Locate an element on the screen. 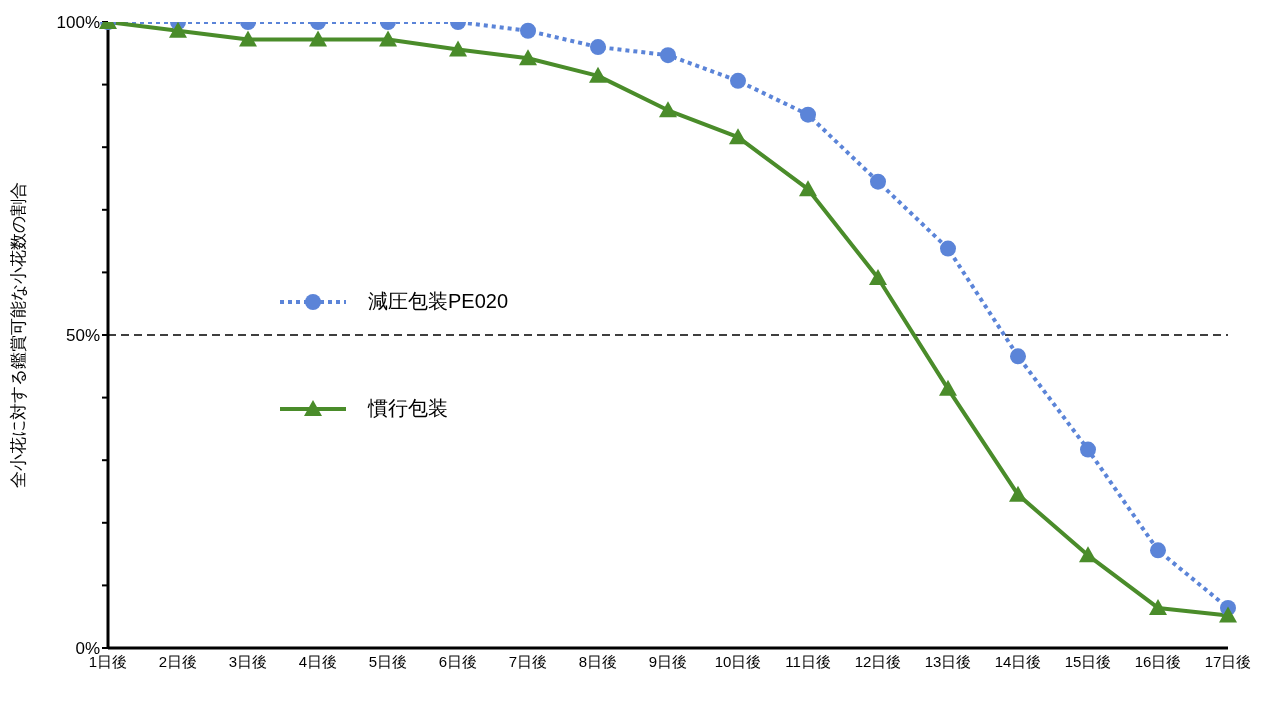 This screenshot has width=1268, height=701. x-tick-label: 7日後 is located at coordinates (528, 661).